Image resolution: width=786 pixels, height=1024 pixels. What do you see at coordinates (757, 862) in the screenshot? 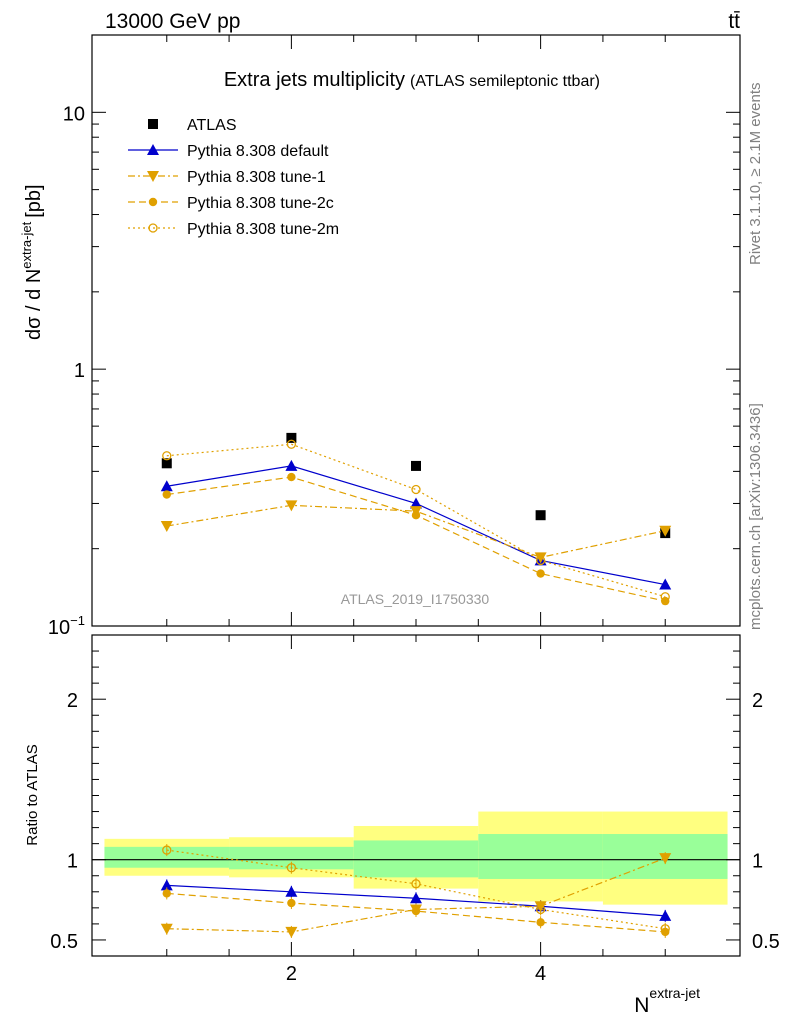
I see `y-tick-label-right: 1` at bounding box center [757, 862].